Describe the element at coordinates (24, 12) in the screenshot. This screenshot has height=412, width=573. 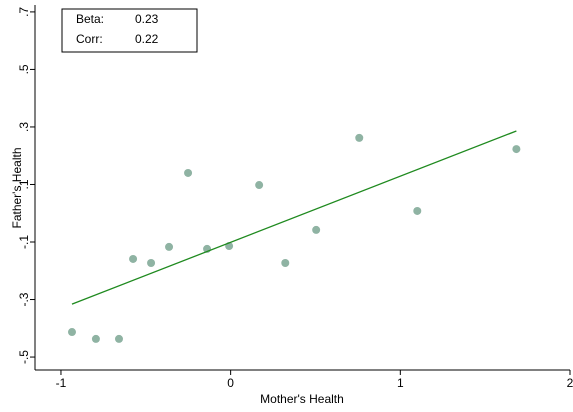
I see `y-tick-label: .7` at that location.